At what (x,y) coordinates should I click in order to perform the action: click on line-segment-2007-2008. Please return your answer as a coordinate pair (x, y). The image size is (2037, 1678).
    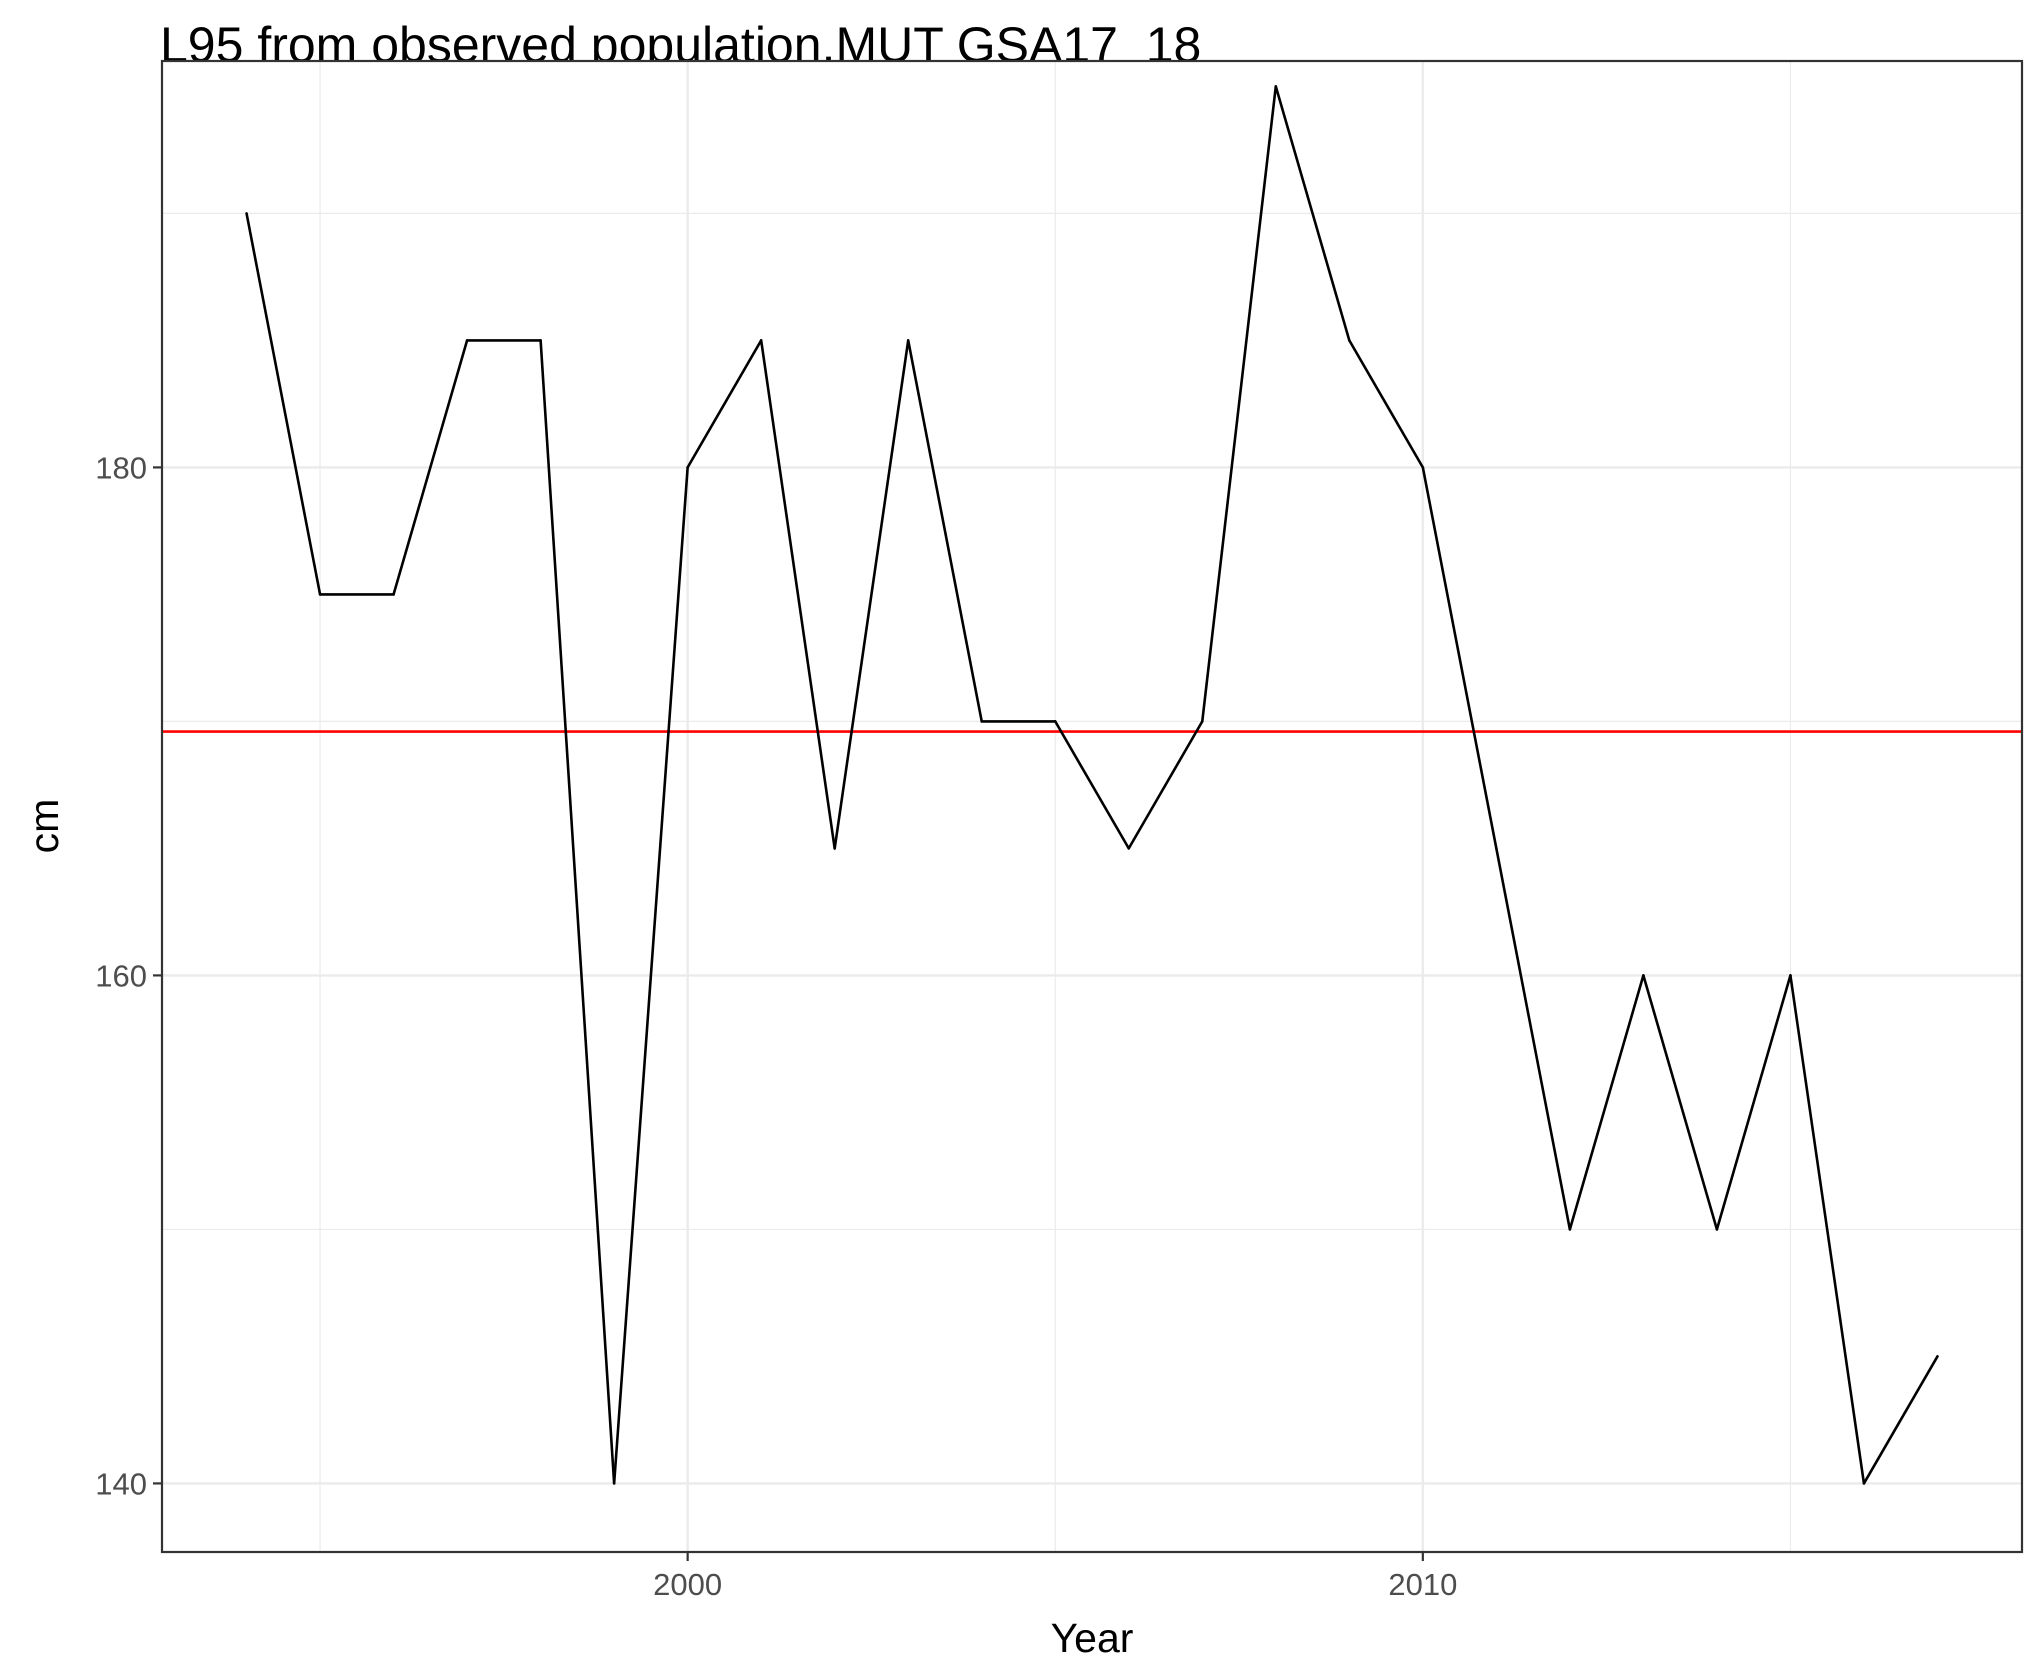
    Looking at the image, I should click on (1239, 404).